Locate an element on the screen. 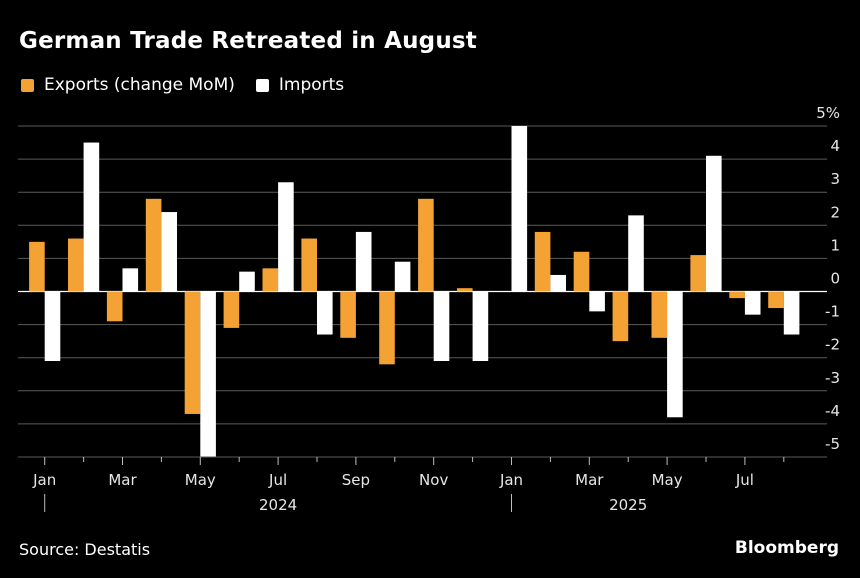  bloomberg-logo: Bloomberg is located at coordinates (786, 548).